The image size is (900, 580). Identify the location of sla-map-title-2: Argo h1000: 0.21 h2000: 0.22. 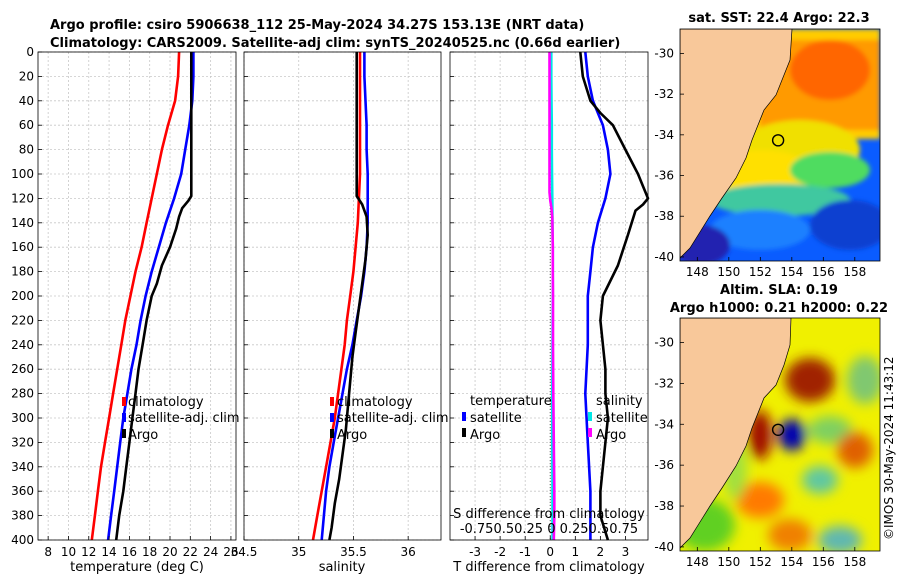
(779, 308).